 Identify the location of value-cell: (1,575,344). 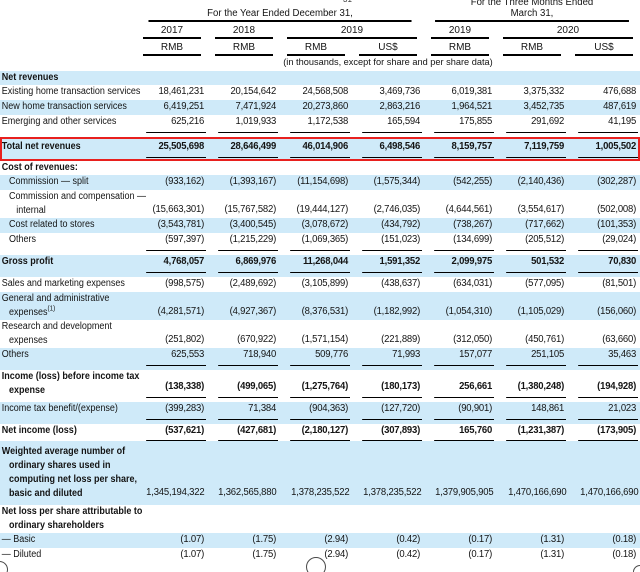
(397, 181).